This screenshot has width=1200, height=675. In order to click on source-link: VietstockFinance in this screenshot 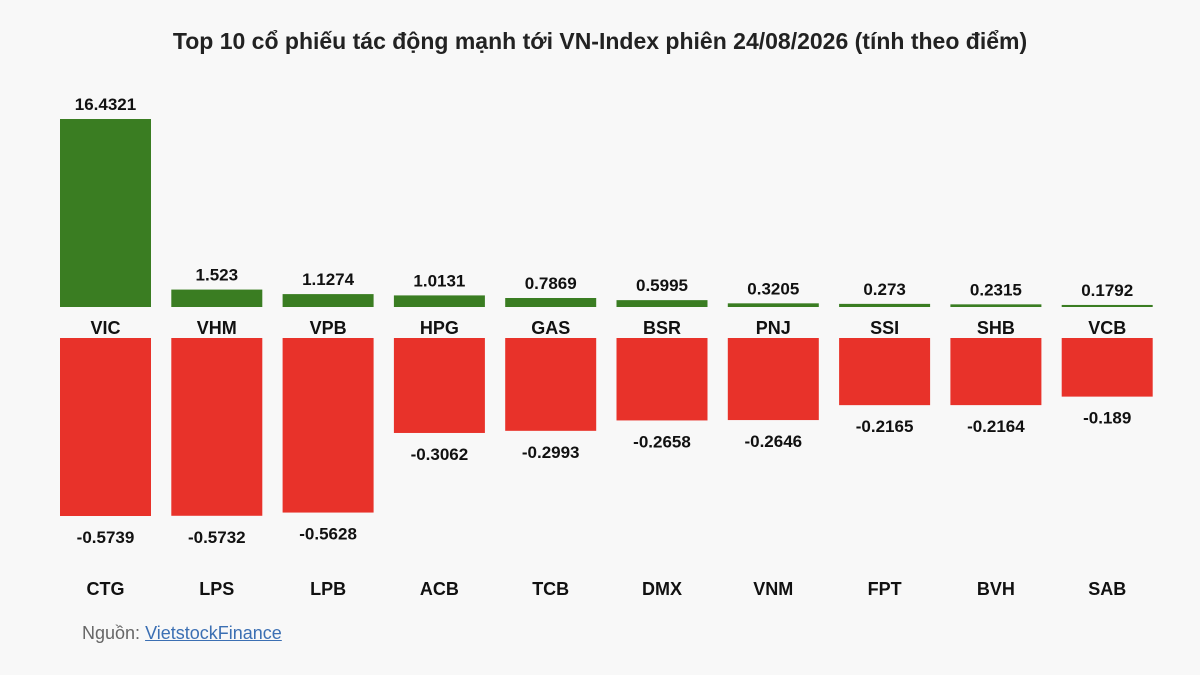, I will do `click(213, 633)`.